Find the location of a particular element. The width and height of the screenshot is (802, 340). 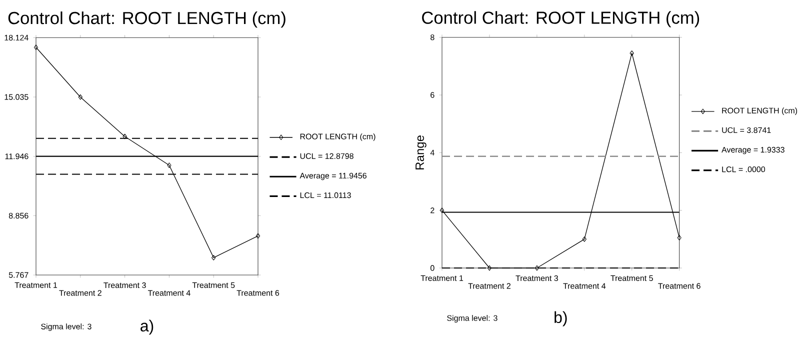

legend-label: LCL = 11.0113 is located at coordinates (325, 195).